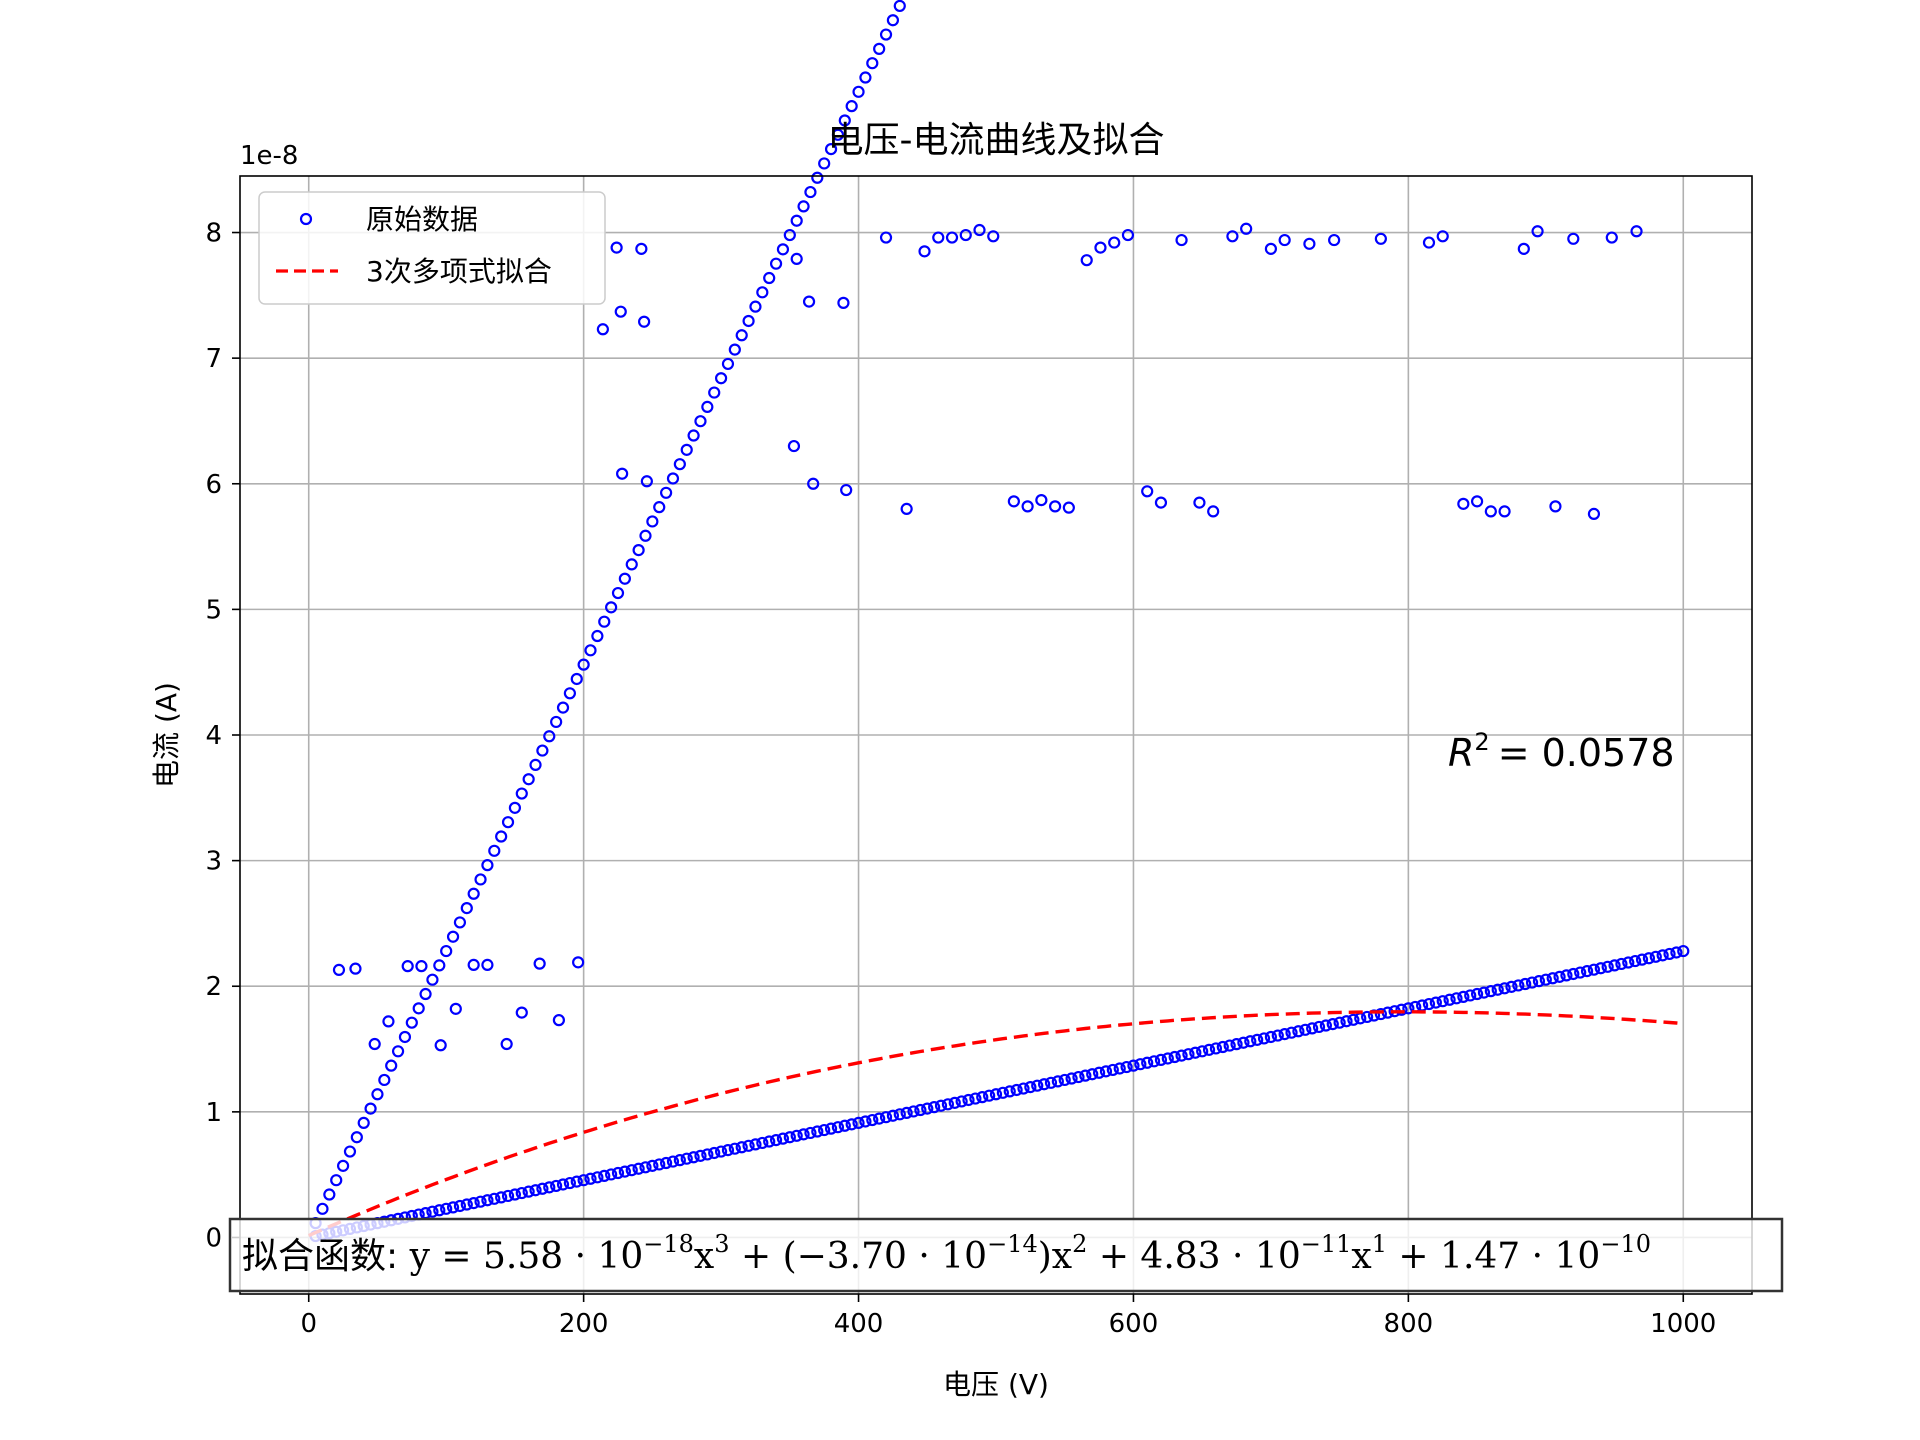  What do you see at coordinates (1461, 753) in the screenshot?
I see `r-squared-lhs: R` at bounding box center [1461, 753].